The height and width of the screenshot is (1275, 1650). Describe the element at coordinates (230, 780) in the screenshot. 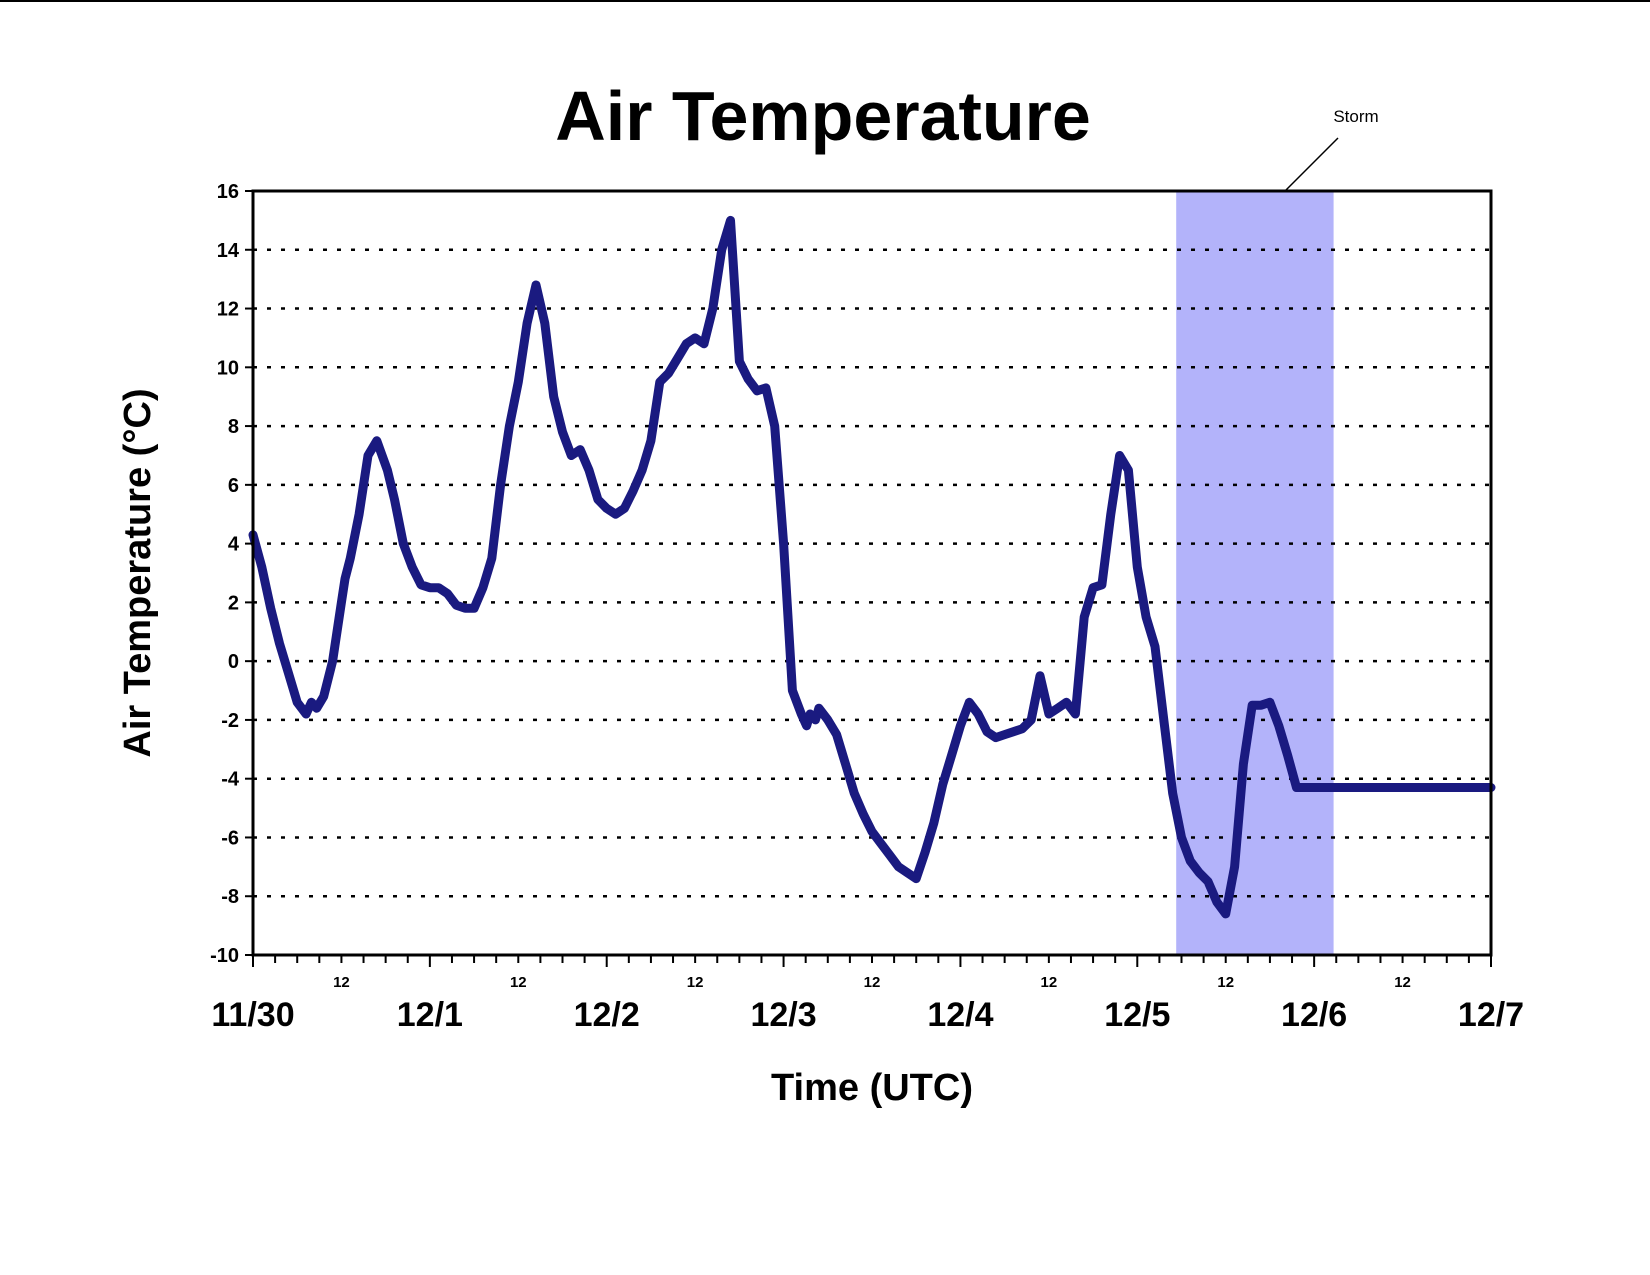

I see `y-tick-label: -4` at that location.